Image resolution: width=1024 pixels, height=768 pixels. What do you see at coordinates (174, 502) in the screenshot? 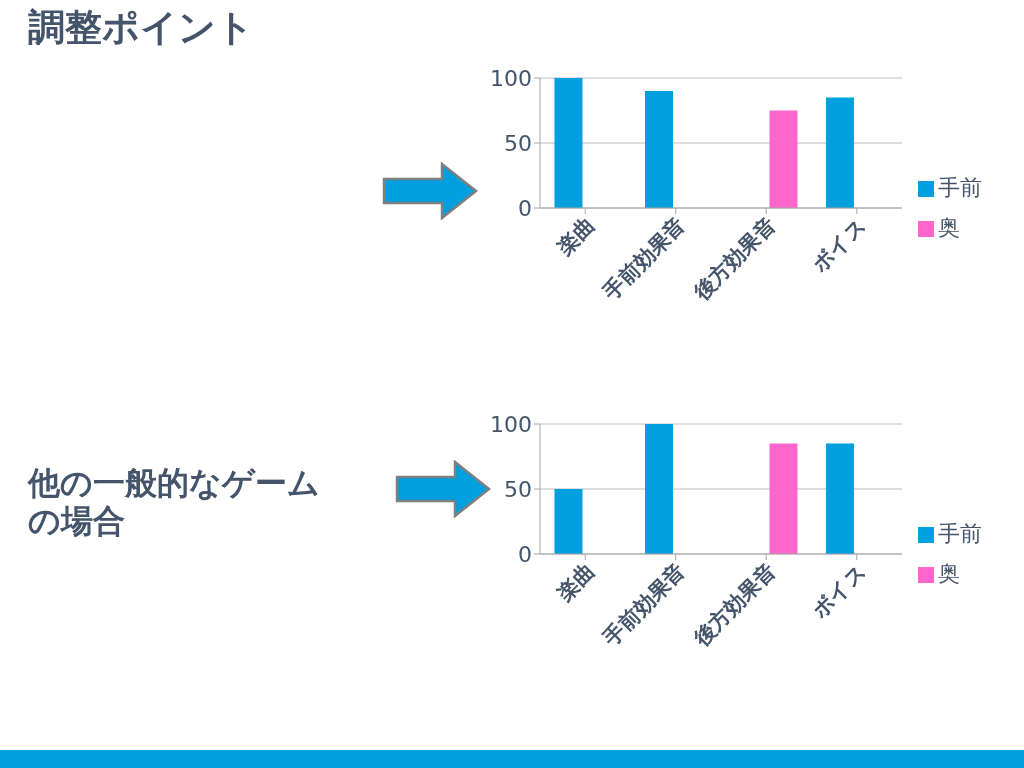
I see `text: 他の一般的なゲームの場合` at bounding box center [174, 502].